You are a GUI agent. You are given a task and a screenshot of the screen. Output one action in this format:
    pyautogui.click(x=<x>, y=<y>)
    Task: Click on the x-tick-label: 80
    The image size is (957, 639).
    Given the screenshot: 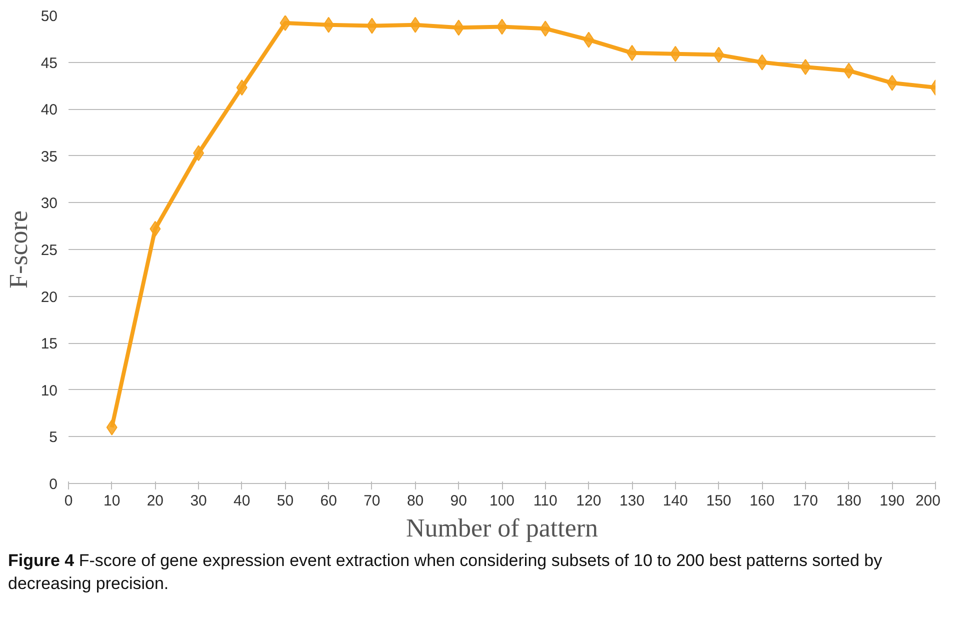 What is the action you would take?
    pyautogui.click(x=415, y=501)
    